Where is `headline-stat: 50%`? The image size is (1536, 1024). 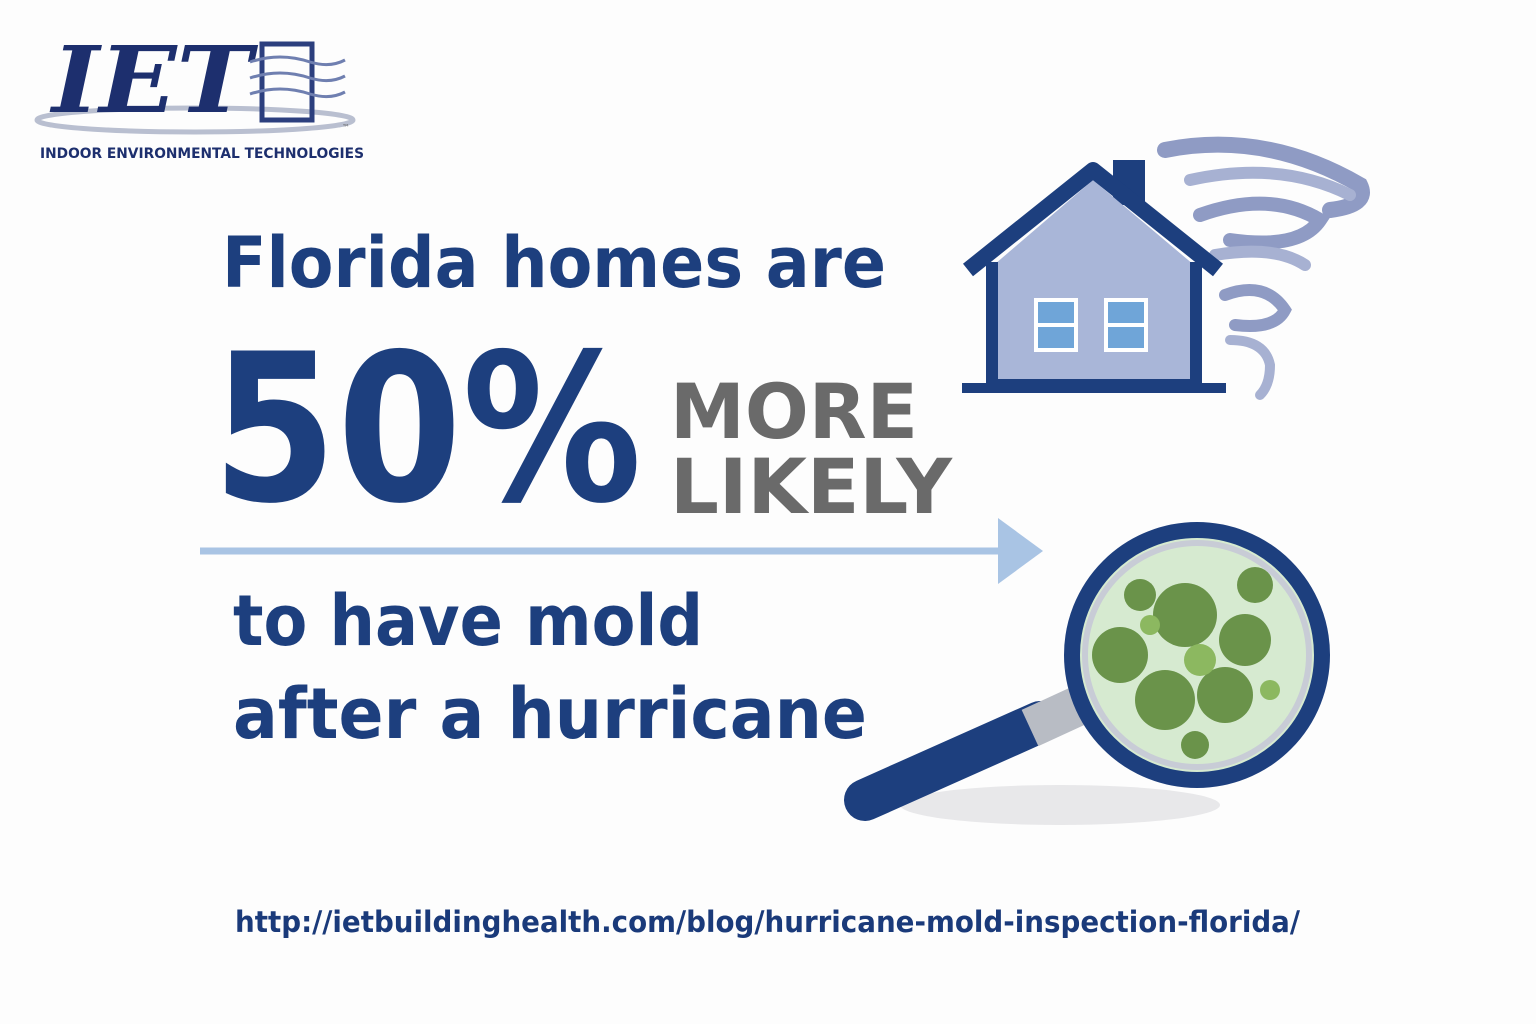 headline-stat: 50% is located at coordinates (427, 430).